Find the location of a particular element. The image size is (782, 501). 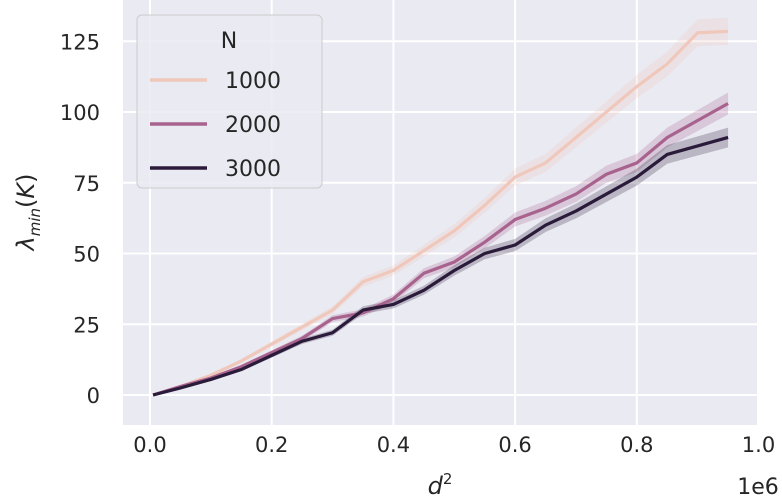

legend-title: N is located at coordinates (229, 41).